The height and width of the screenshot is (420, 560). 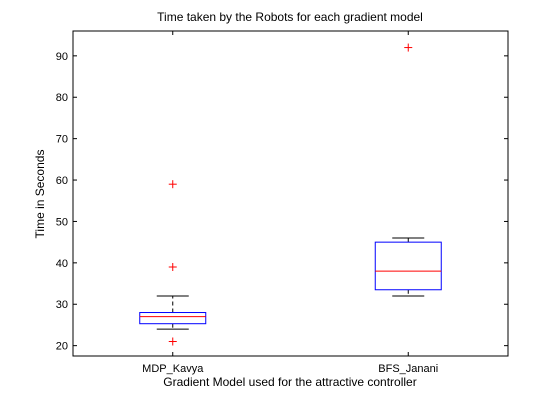 I want to click on box-BFS_Janani, so click(x=408, y=170).